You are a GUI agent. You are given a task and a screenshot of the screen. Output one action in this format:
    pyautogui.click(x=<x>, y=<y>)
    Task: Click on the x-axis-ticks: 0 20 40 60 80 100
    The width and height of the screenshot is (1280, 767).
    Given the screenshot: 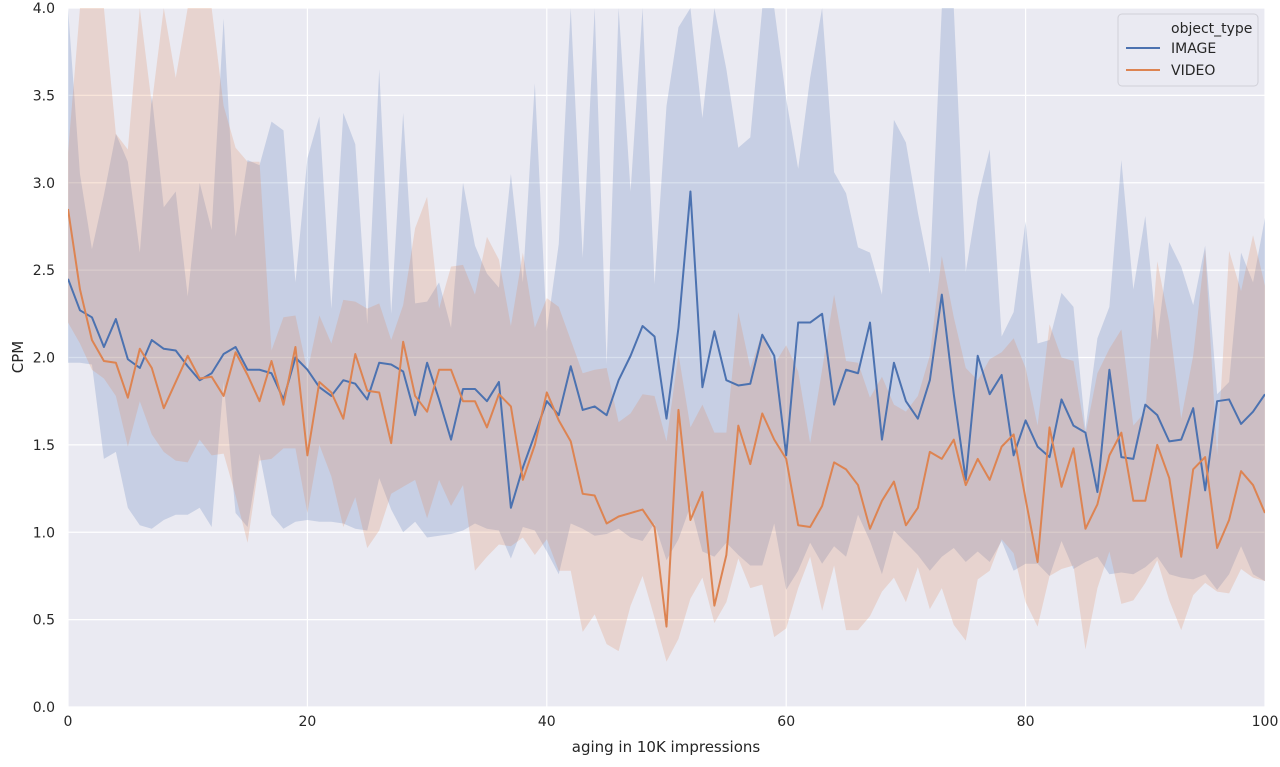 What is the action you would take?
    pyautogui.click(x=671, y=722)
    